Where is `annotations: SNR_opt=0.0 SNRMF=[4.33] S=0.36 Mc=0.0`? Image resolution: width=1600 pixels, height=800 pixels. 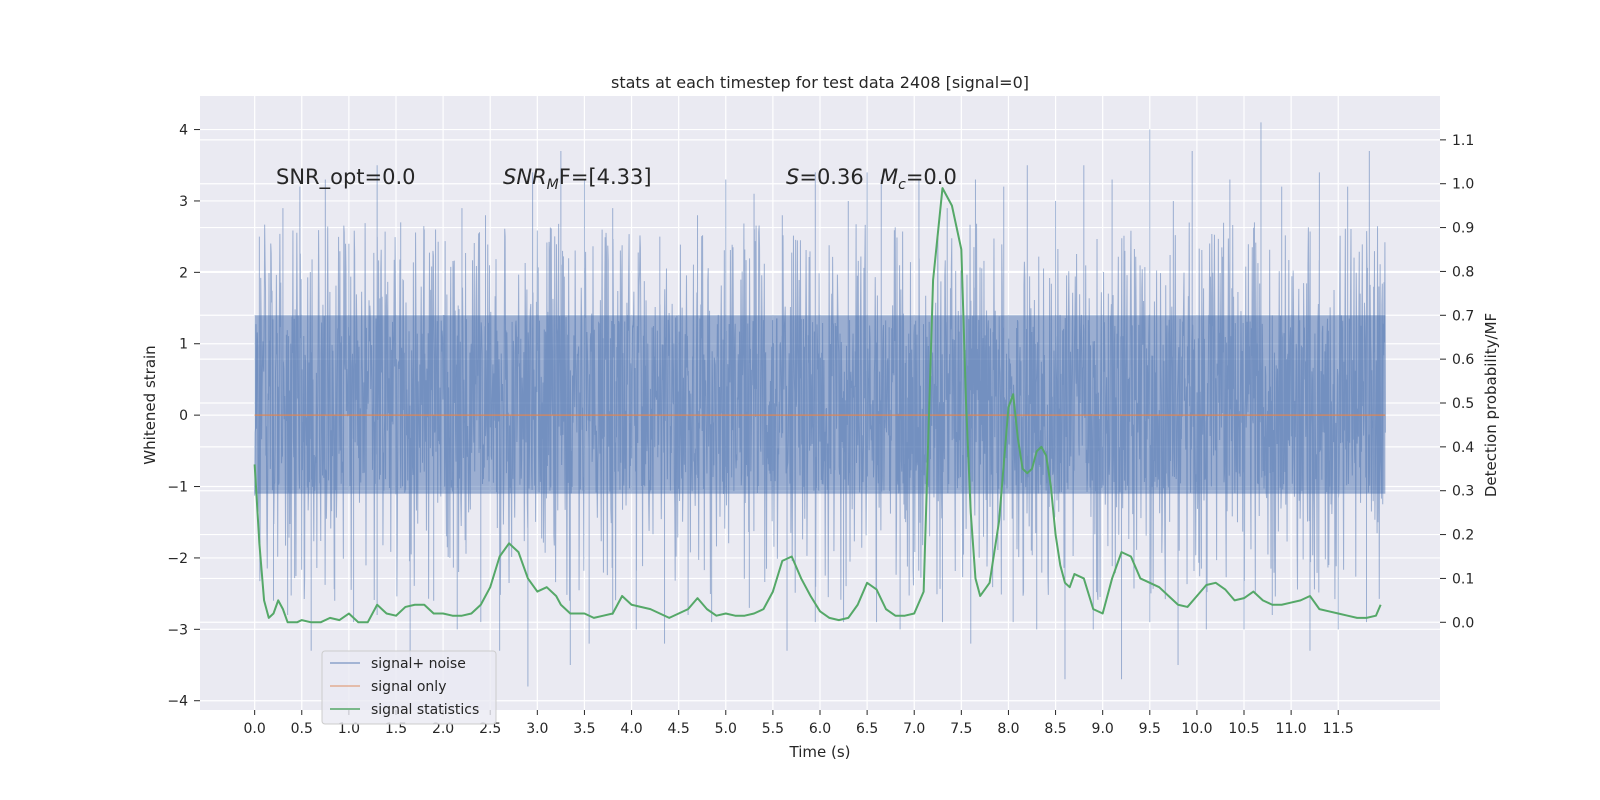 annotations: SNR_opt=0.0 SNRMF=[4.33] S=0.36 Mc=0.0 is located at coordinates (616, 179).